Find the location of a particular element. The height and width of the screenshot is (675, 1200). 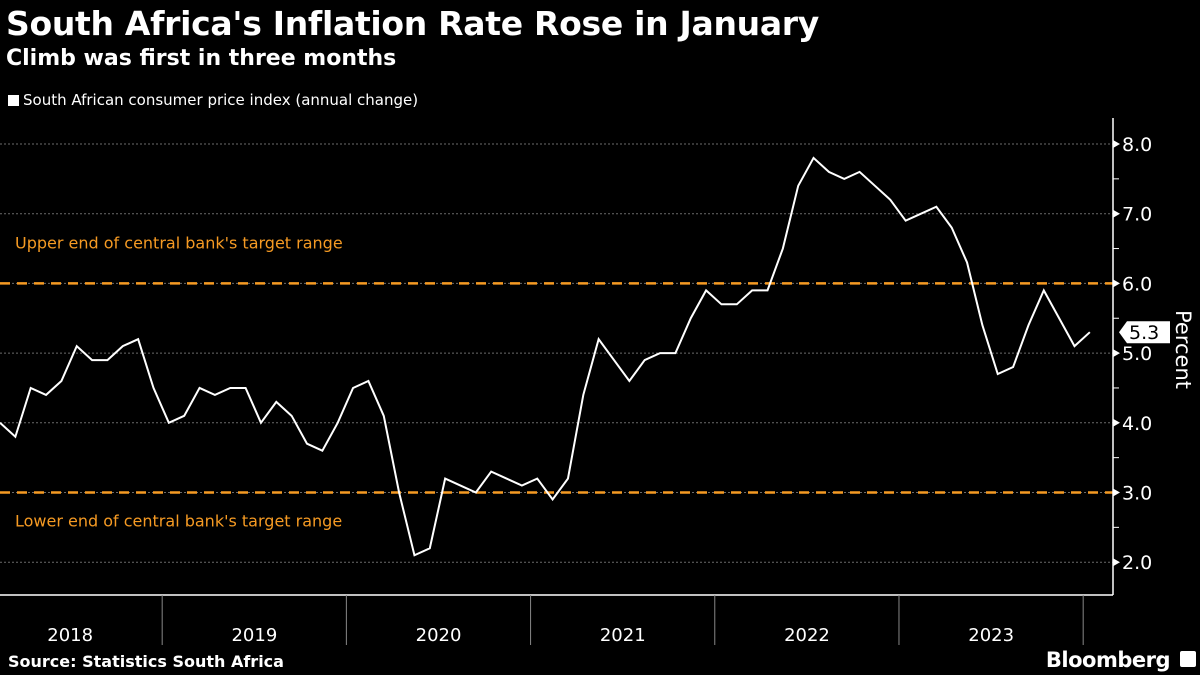

y-axis-title: Percent is located at coordinates (1183, 349).